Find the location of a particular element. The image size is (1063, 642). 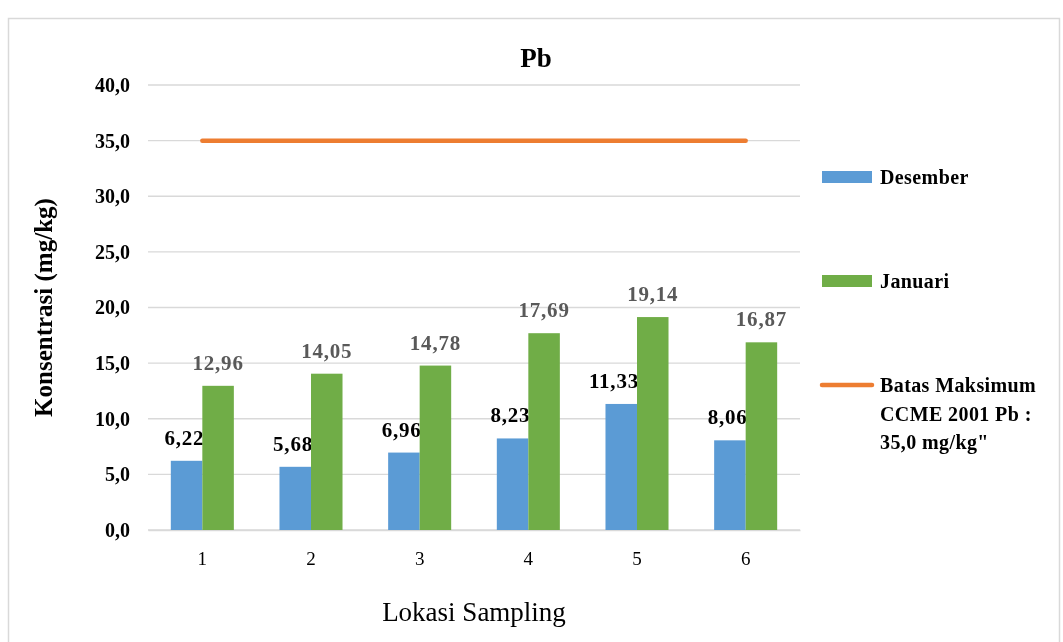

data-label: 14,78 is located at coordinates (435, 342).